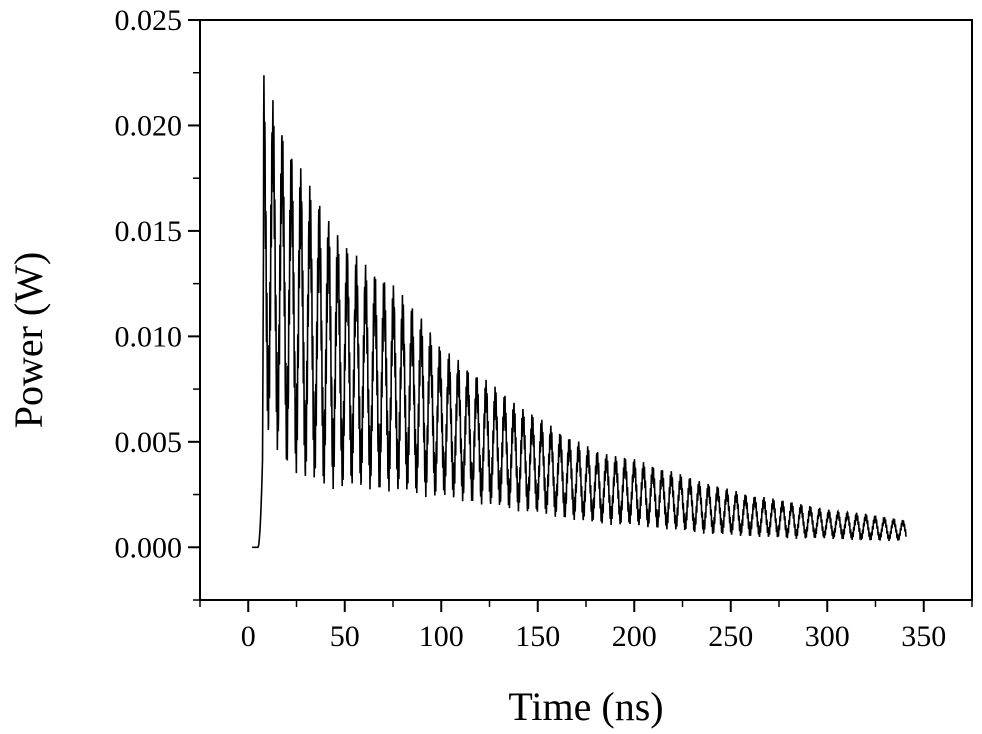  What do you see at coordinates (157, 302) in the screenshot?
I see `y-axis-ticks: 0.000 0.005 0.010 0.015 0.020 0.025` at bounding box center [157, 302].